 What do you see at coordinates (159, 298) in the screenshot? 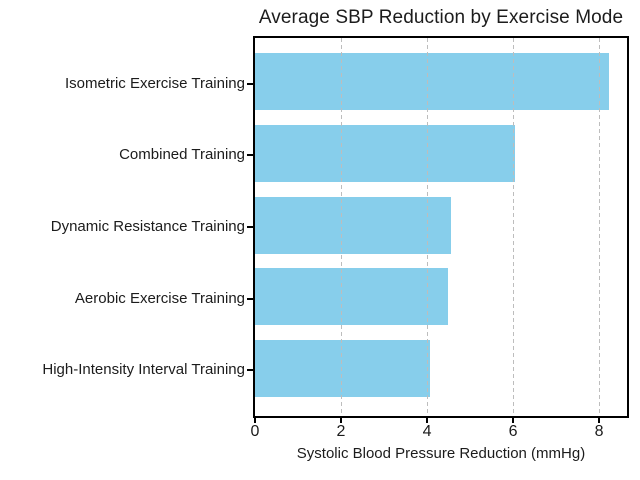
I see `y-tick-label: Aerobic Exercise Training` at bounding box center [159, 298].